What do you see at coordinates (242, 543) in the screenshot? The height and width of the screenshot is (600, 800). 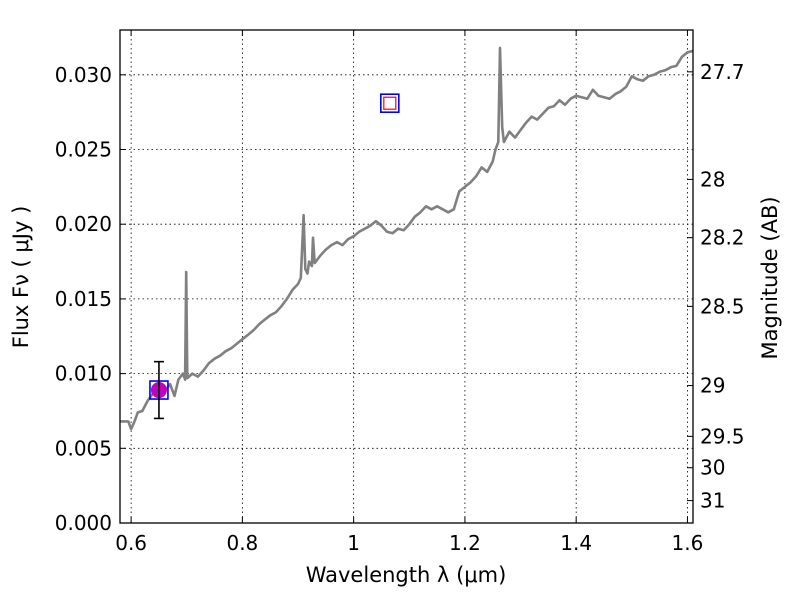 I see `x-tick-label: 0.8` at bounding box center [242, 543].